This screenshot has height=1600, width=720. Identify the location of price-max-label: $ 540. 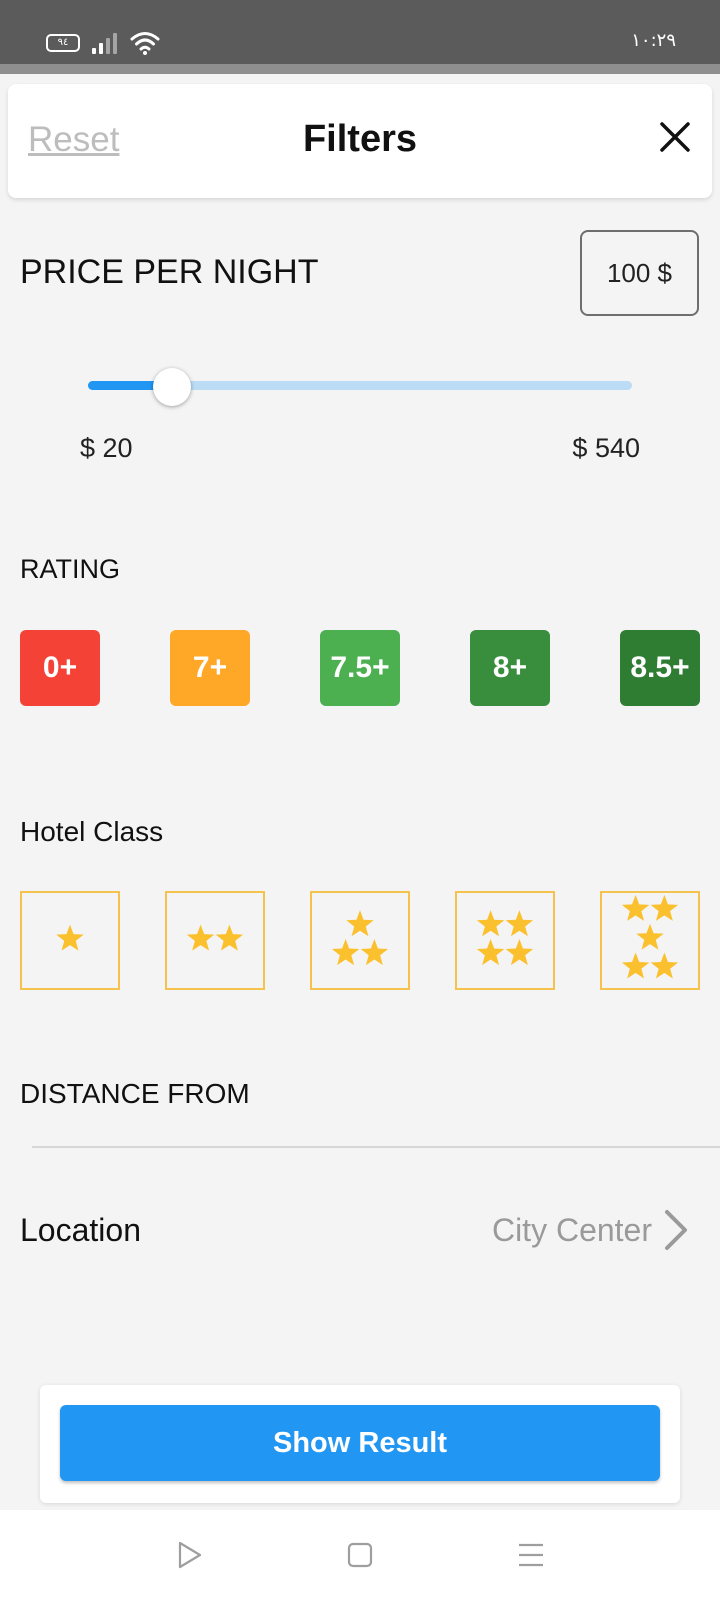
(606, 448).